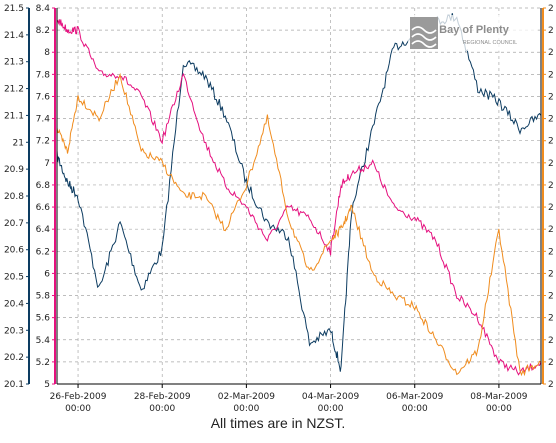  Describe the element at coordinates (43, 252) in the screenshot. I see `inner-left-tick-label: 6.2` at that location.